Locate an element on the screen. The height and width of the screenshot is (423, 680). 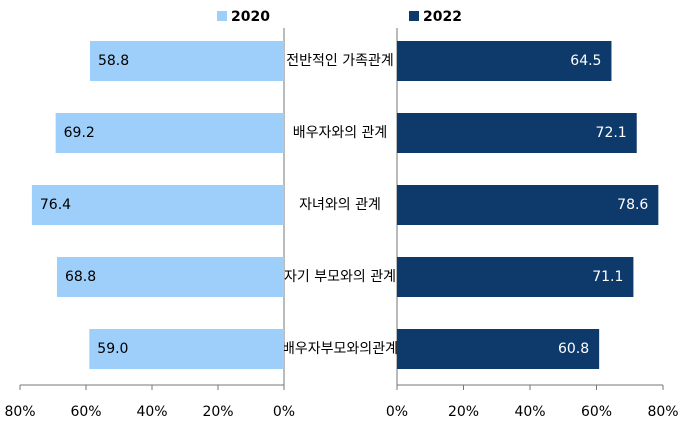
data-label: 64.5 is located at coordinates (585, 61).